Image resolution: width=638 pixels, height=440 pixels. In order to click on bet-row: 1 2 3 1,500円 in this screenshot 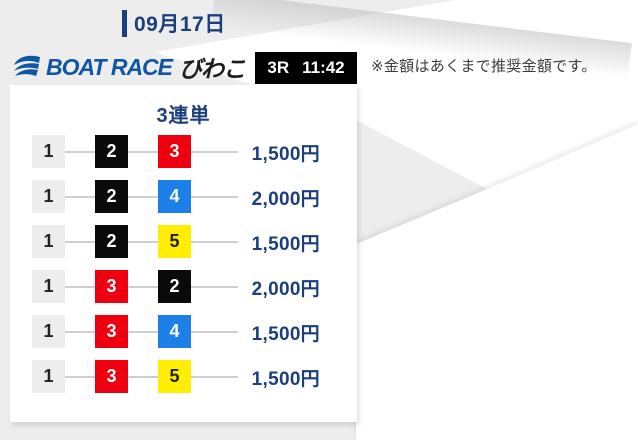, I will do `click(183, 152)`.